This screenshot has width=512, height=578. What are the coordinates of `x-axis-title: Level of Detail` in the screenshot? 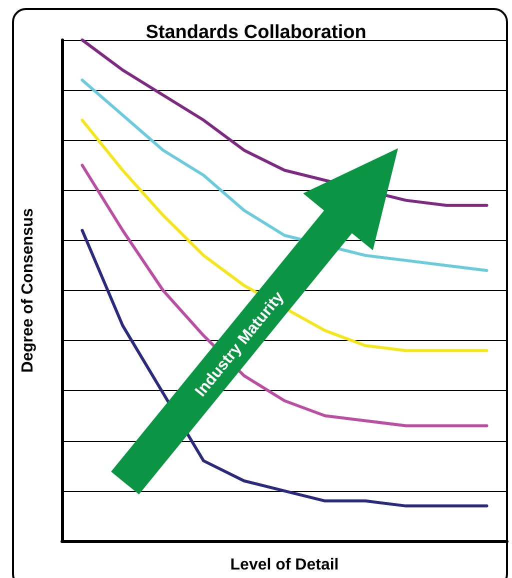 It's located at (284, 565).